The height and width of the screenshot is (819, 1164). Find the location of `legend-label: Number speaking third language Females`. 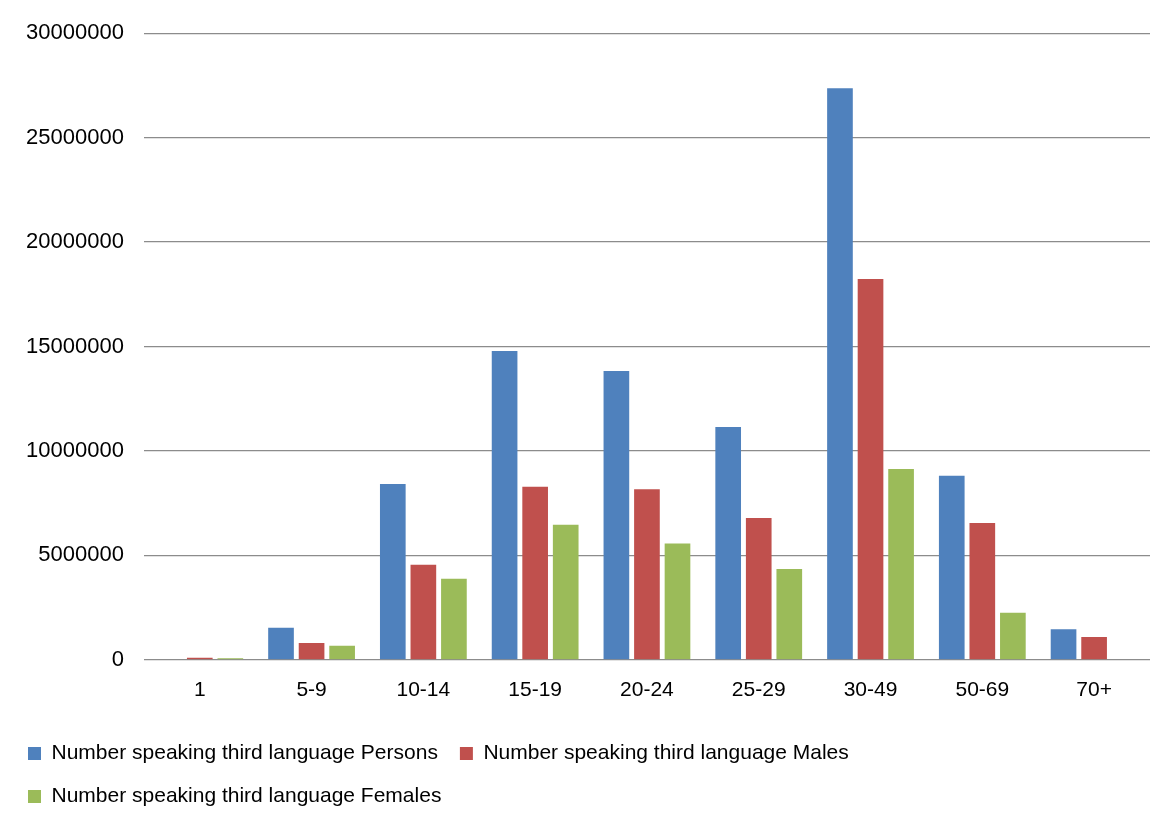

legend-label: Number speaking third language Females is located at coordinates (246, 795).